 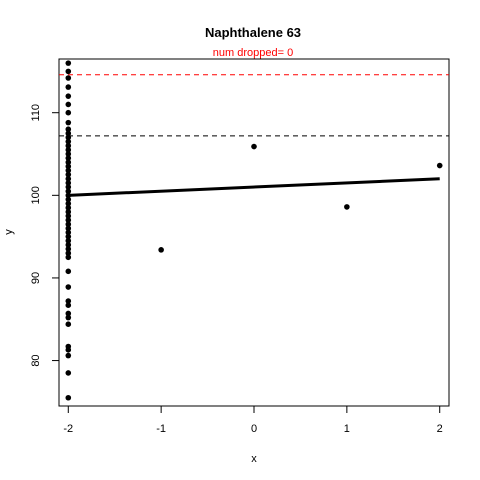 I want to click on x-axis: -2 -1 0 1 2, so click(x=253, y=420).